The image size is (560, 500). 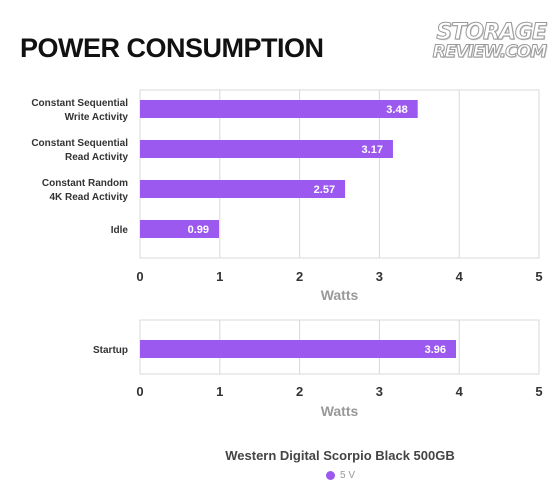 What do you see at coordinates (79, 150) in the screenshot?
I see `category-label: Constant Sequential Read Activity` at bounding box center [79, 150].